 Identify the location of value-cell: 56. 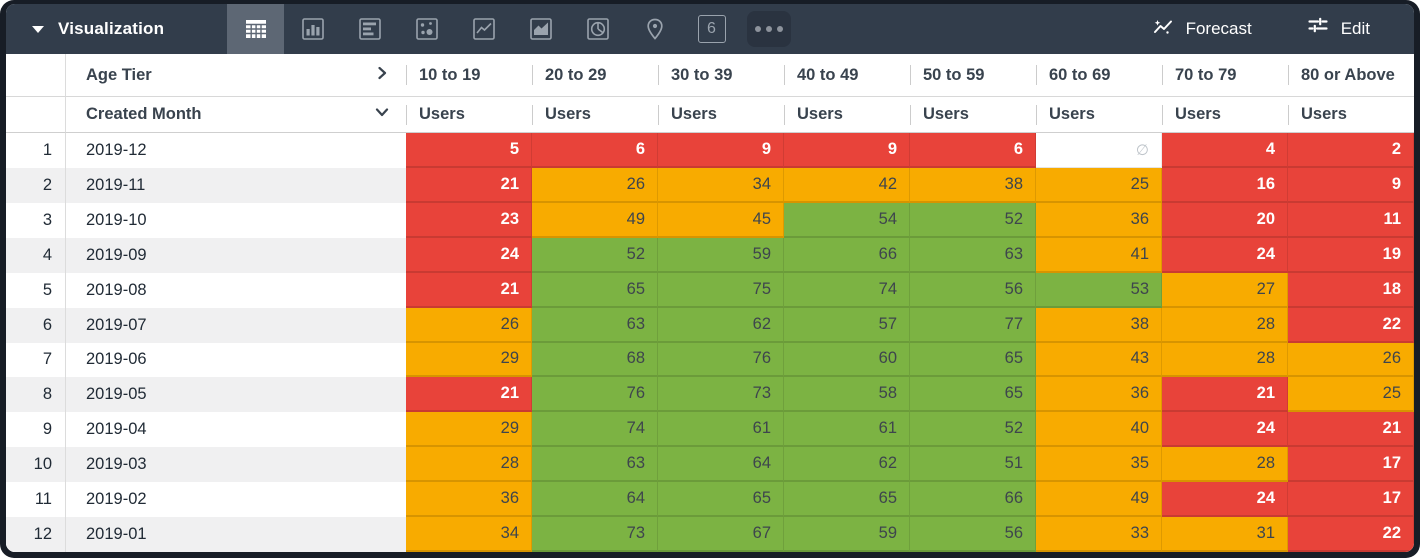
(973, 534).